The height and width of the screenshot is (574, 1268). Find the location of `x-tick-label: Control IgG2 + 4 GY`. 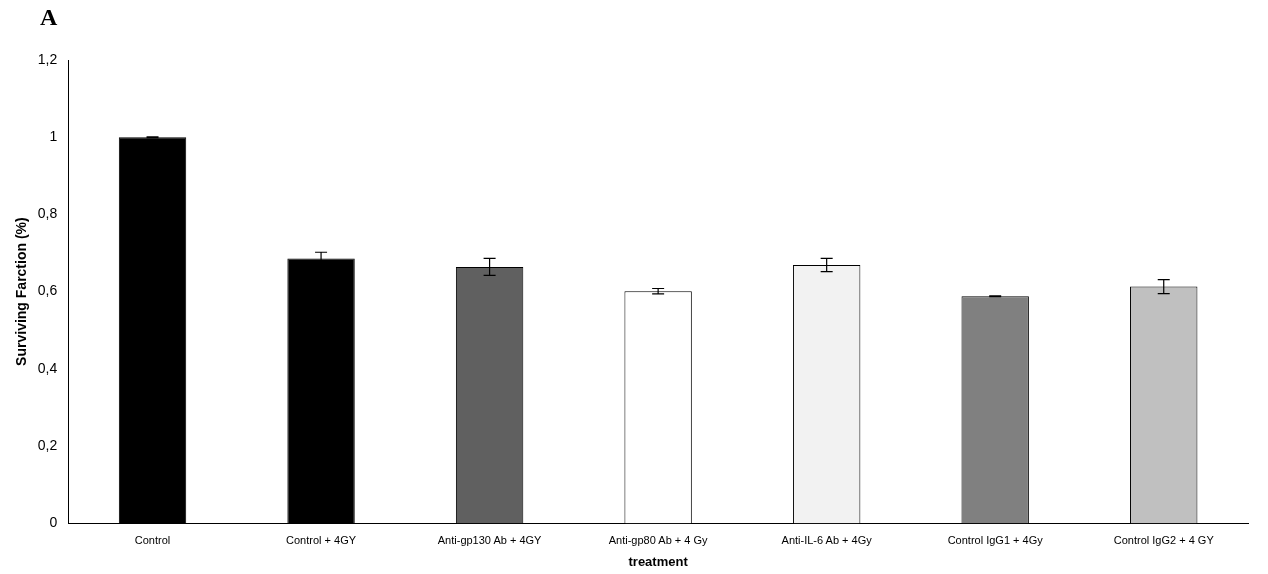

x-tick-label: Control IgG2 + 4 GY is located at coordinates (1164, 539).